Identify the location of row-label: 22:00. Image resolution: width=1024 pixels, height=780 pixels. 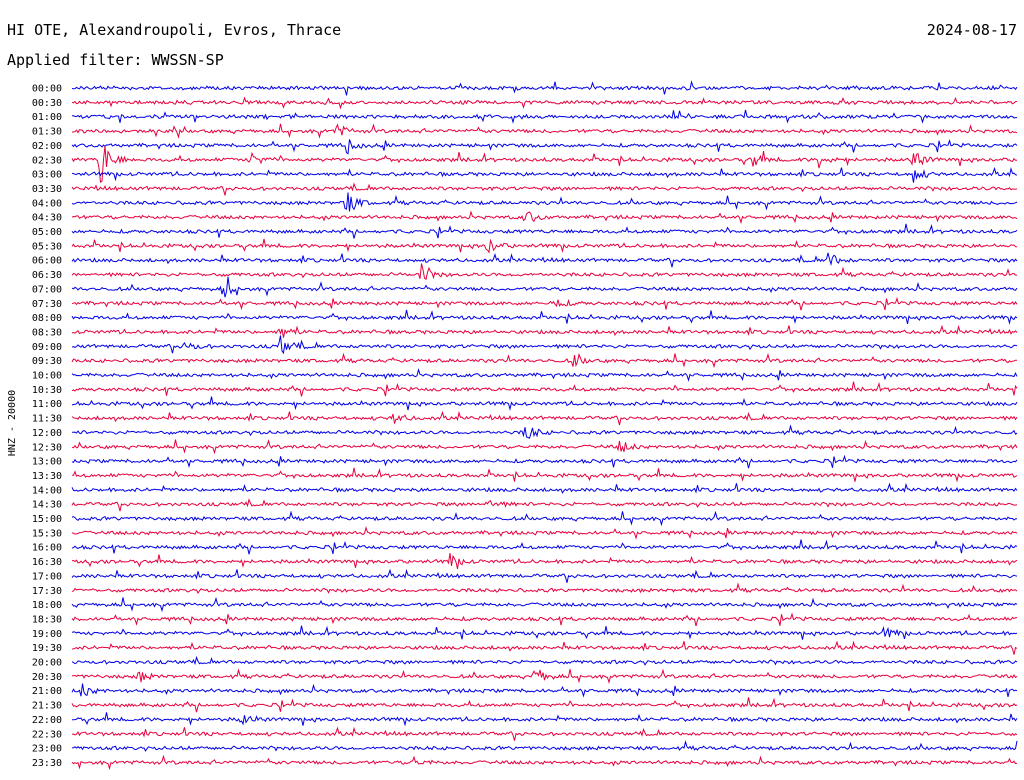
(47, 720).